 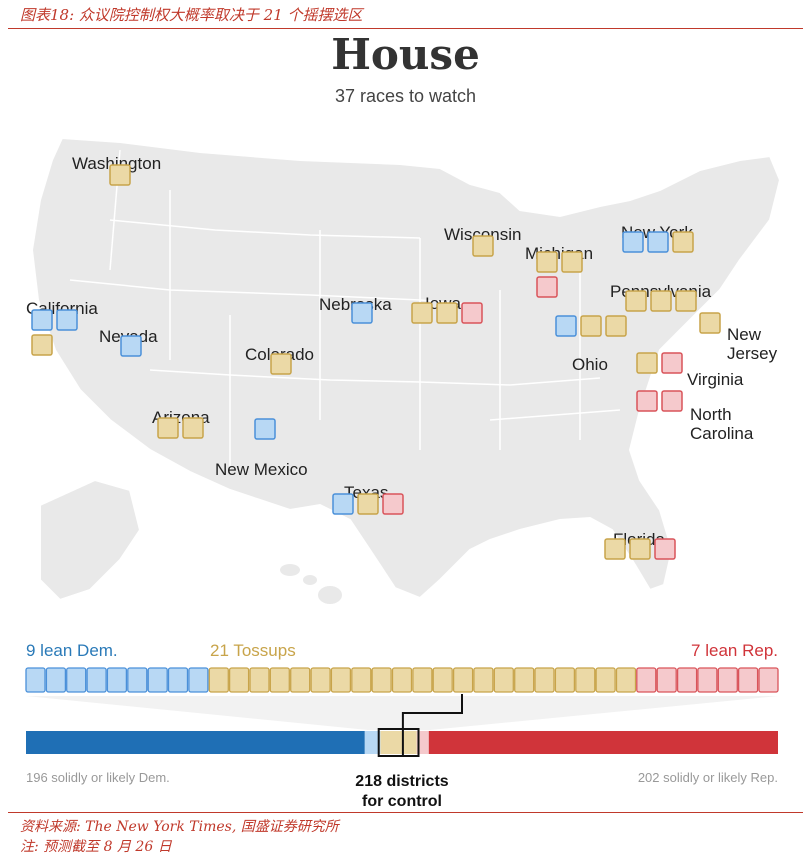 I want to click on state-group-nevada: Nevada, so click(x=128, y=342).